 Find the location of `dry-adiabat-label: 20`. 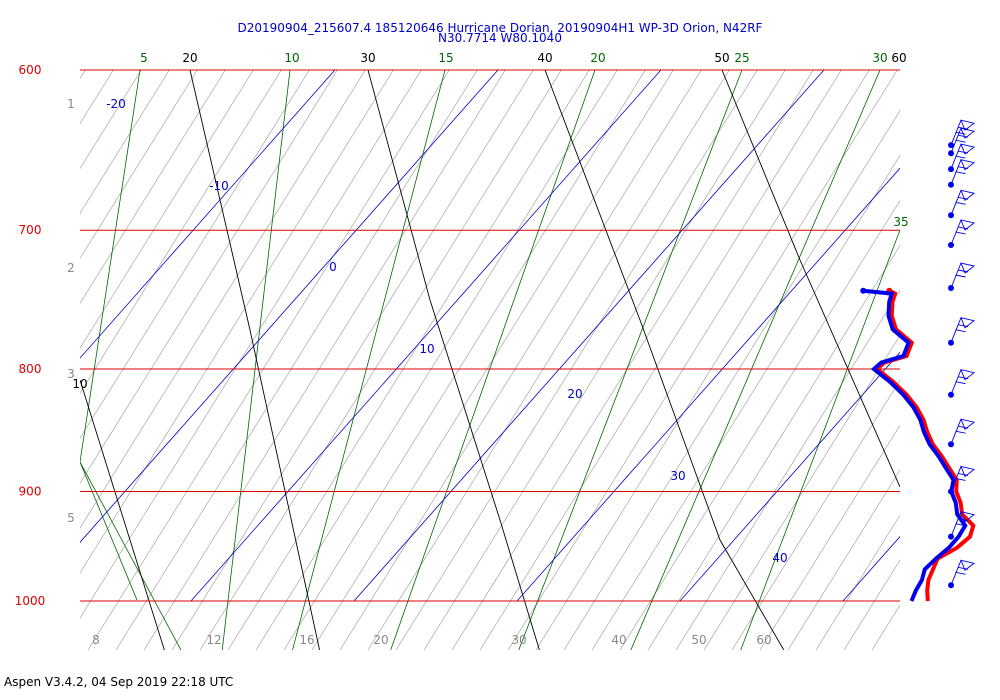

dry-adiabat-label: 20 is located at coordinates (189, 58).